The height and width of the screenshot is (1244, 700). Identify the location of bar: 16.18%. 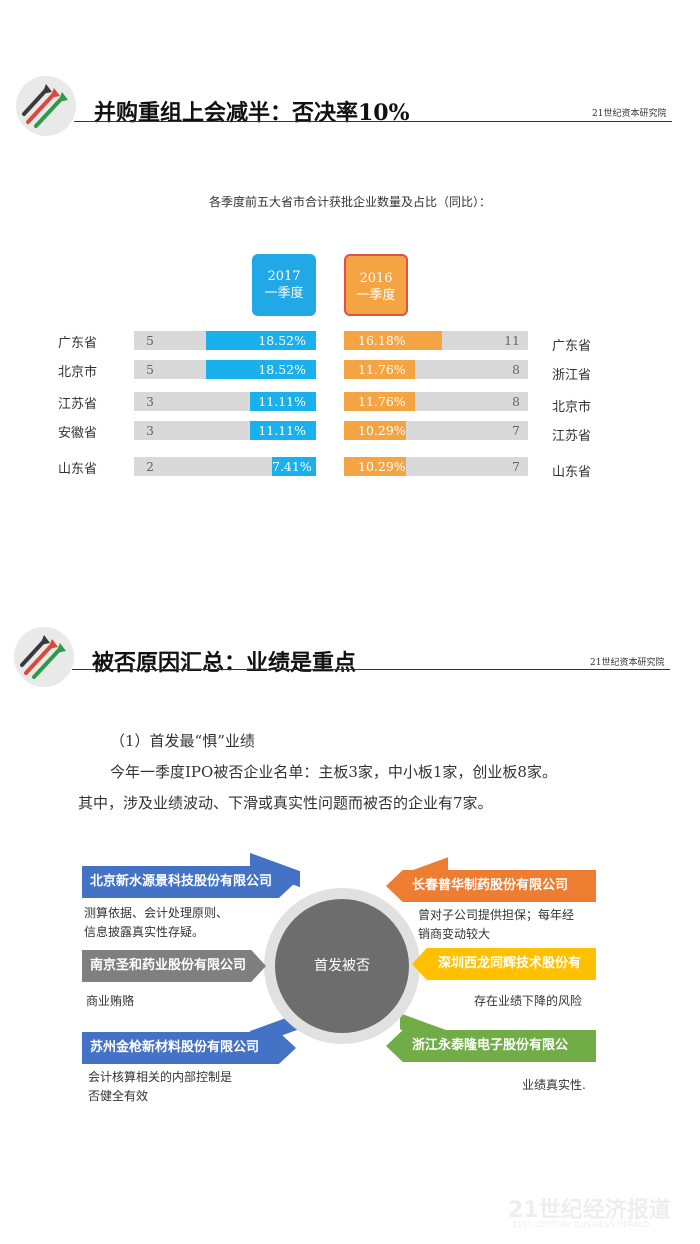
(393, 340).